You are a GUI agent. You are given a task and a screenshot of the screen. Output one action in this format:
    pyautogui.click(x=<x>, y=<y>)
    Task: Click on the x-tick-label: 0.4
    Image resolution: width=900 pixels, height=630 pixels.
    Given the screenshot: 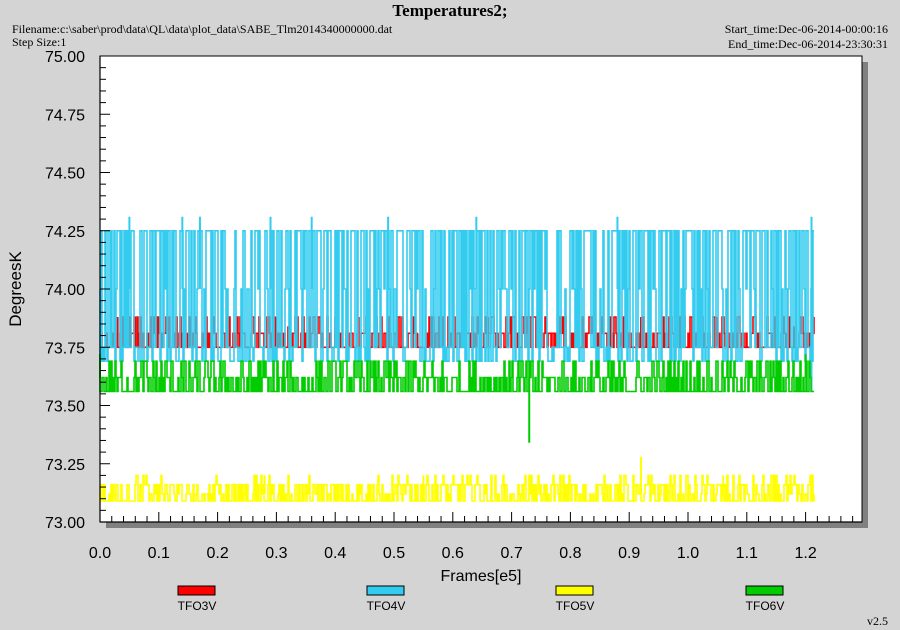 What is the action you would take?
    pyautogui.click(x=335, y=553)
    